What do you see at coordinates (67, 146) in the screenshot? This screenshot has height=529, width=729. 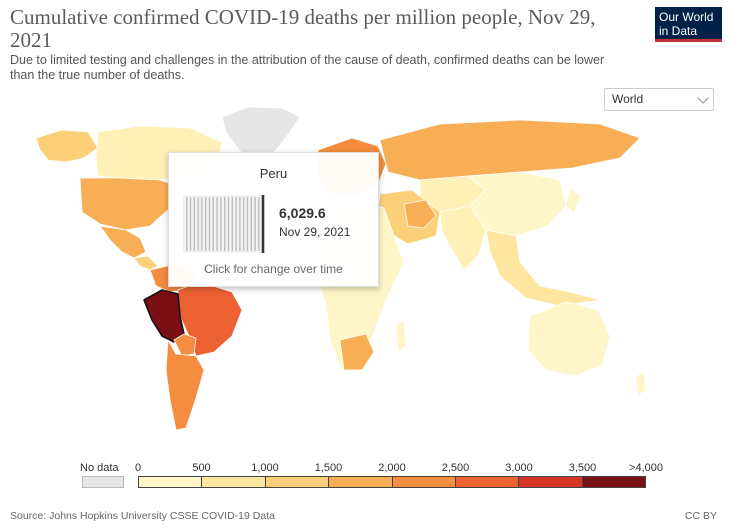 I see `region-alaska` at bounding box center [67, 146].